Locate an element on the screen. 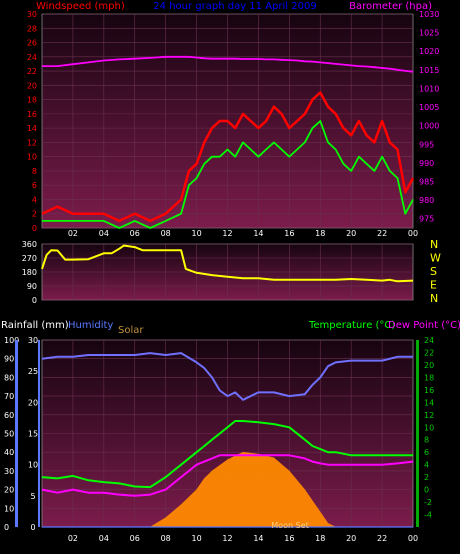 The image size is (460, 554). temperature-tick-label: 12 is located at coordinates (429, 415).